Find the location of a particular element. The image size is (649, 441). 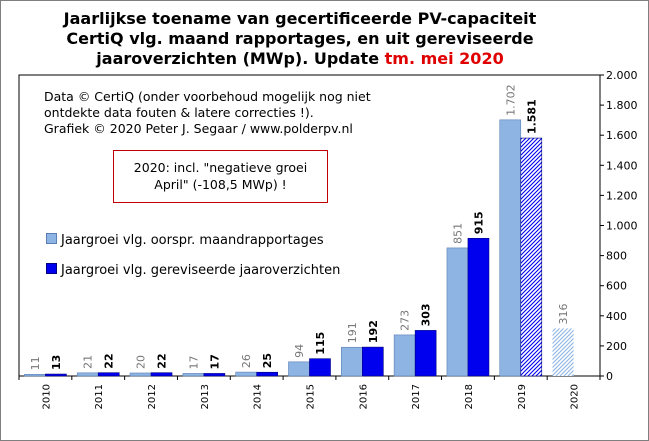

data-label-series-2: 1.581 is located at coordinates (531, 116).